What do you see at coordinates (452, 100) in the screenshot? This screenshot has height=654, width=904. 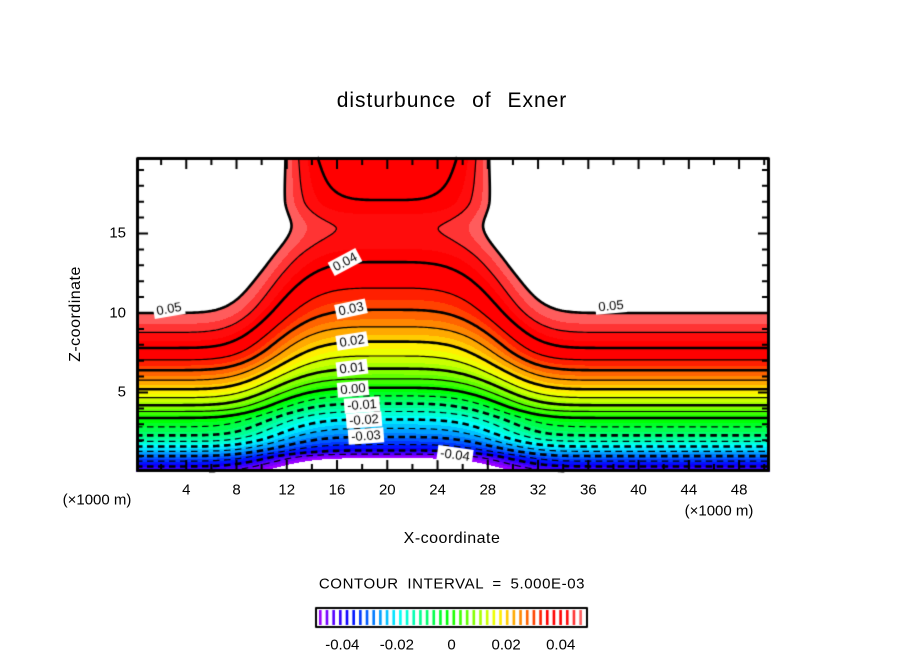 I see `page-title: disturbunce of Exner` at bounding box center [452, 100].